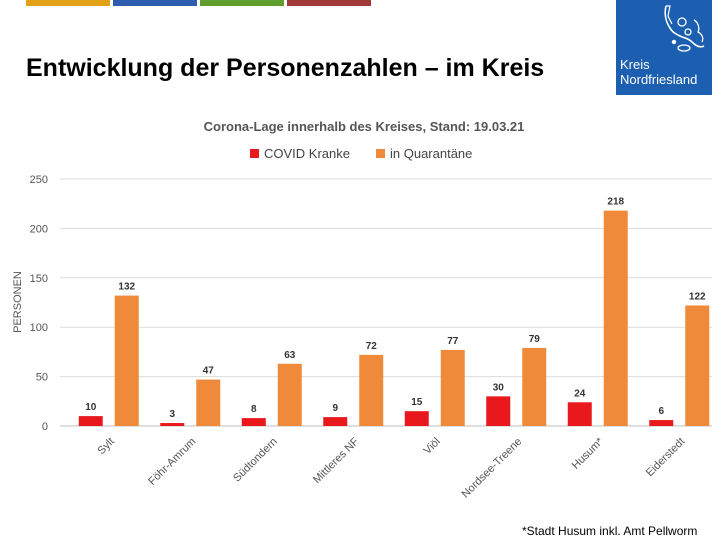 The image size is (728, 546). What do you see at coordinates (635, 64) in the screenshot?
I see `logo-line-1: Kreis` at bounding box center [635, 64].